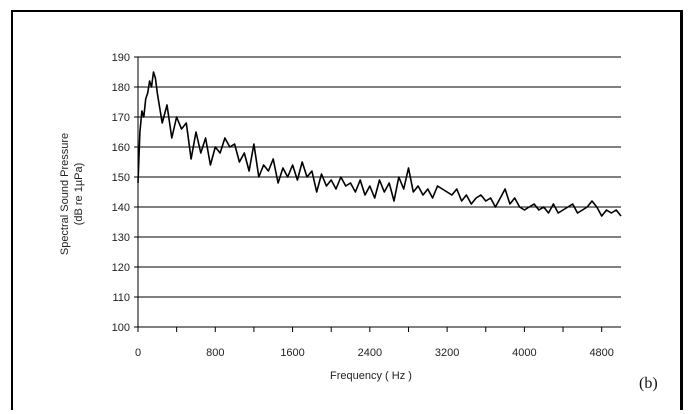 The image size is (693, 414). Describe the element at coordinates (121, 148) in the screenshot. I see `y-tick-label: 160` at that location.